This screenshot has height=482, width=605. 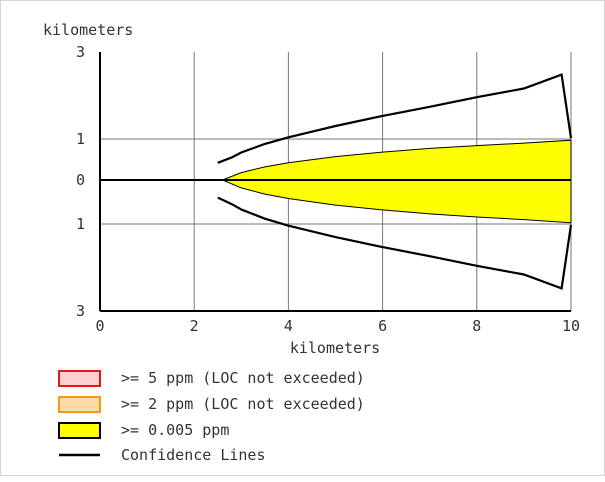 What do you see at coordinates (80, 180) in the screenshot?
I see `y-tick-label-2: 0` at bounding box center [80, 180].